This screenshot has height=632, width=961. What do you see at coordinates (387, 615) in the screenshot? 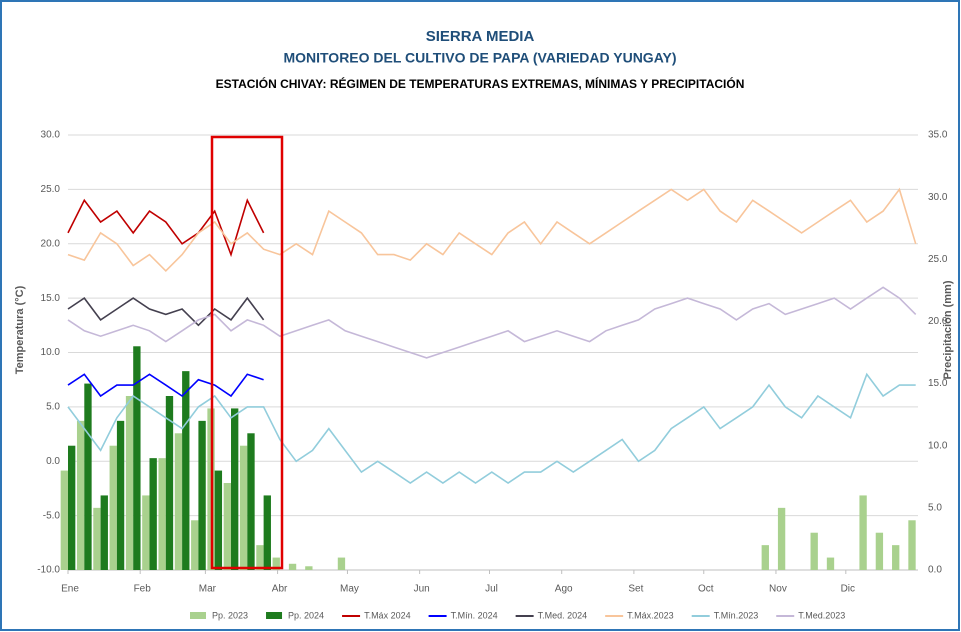
I see `legend-label: T.Máx 2024` at bounding box center [387, 615].